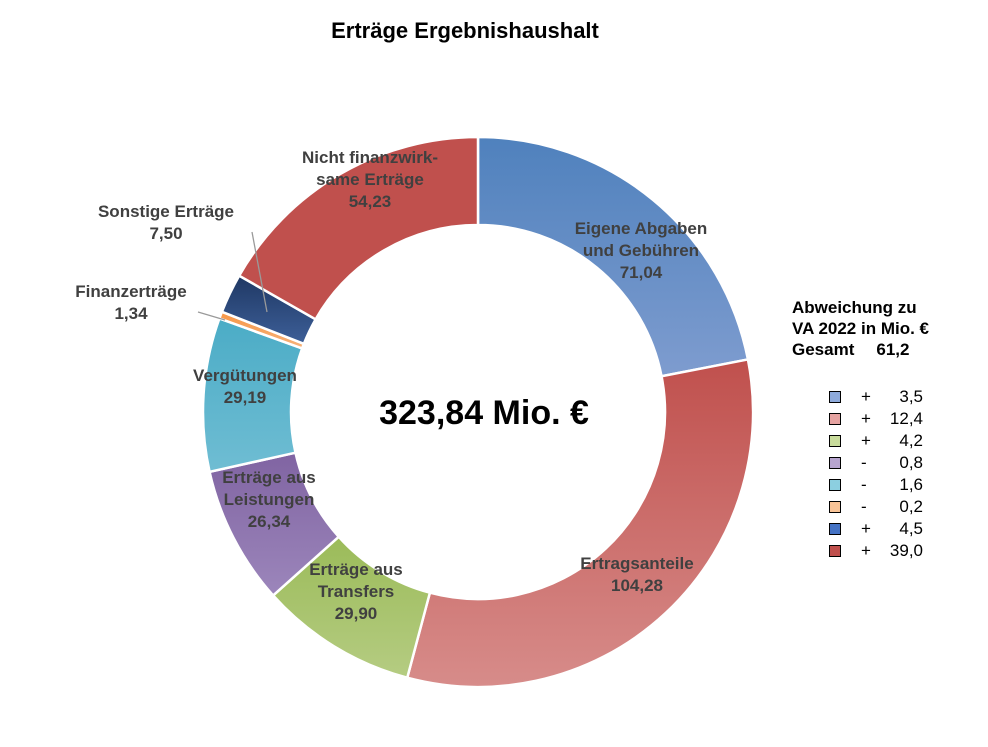 This screenshot has height=747, width=988. What do you see at coordinates (887, 397) in the screenshot?
I see `legend-row-1: +3,5` at bounding box center [887, 397].